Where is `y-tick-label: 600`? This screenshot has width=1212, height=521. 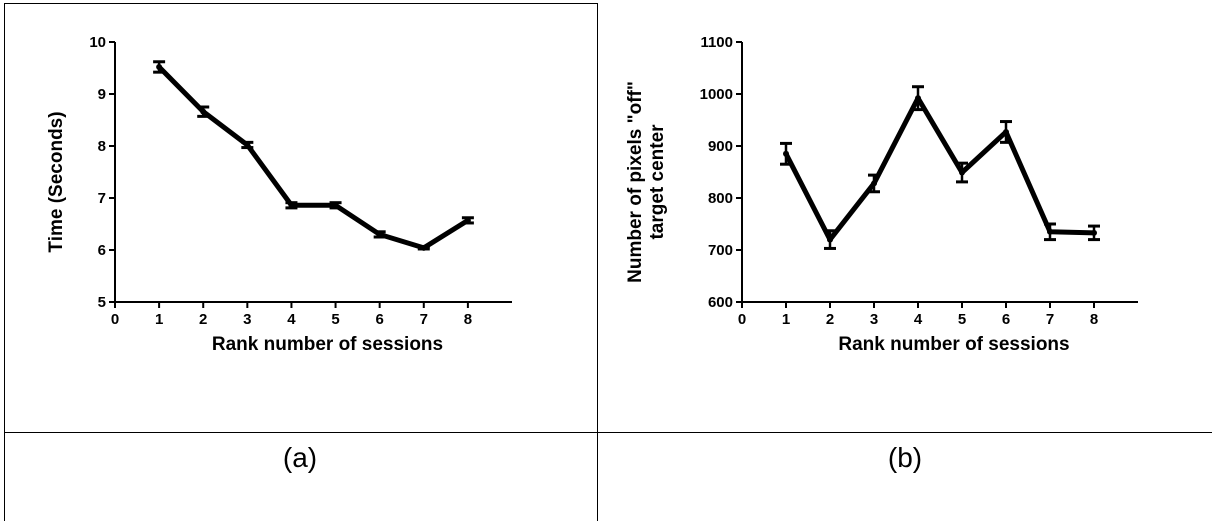 y-tick-label: 600 is located at coordinates (720, 302).